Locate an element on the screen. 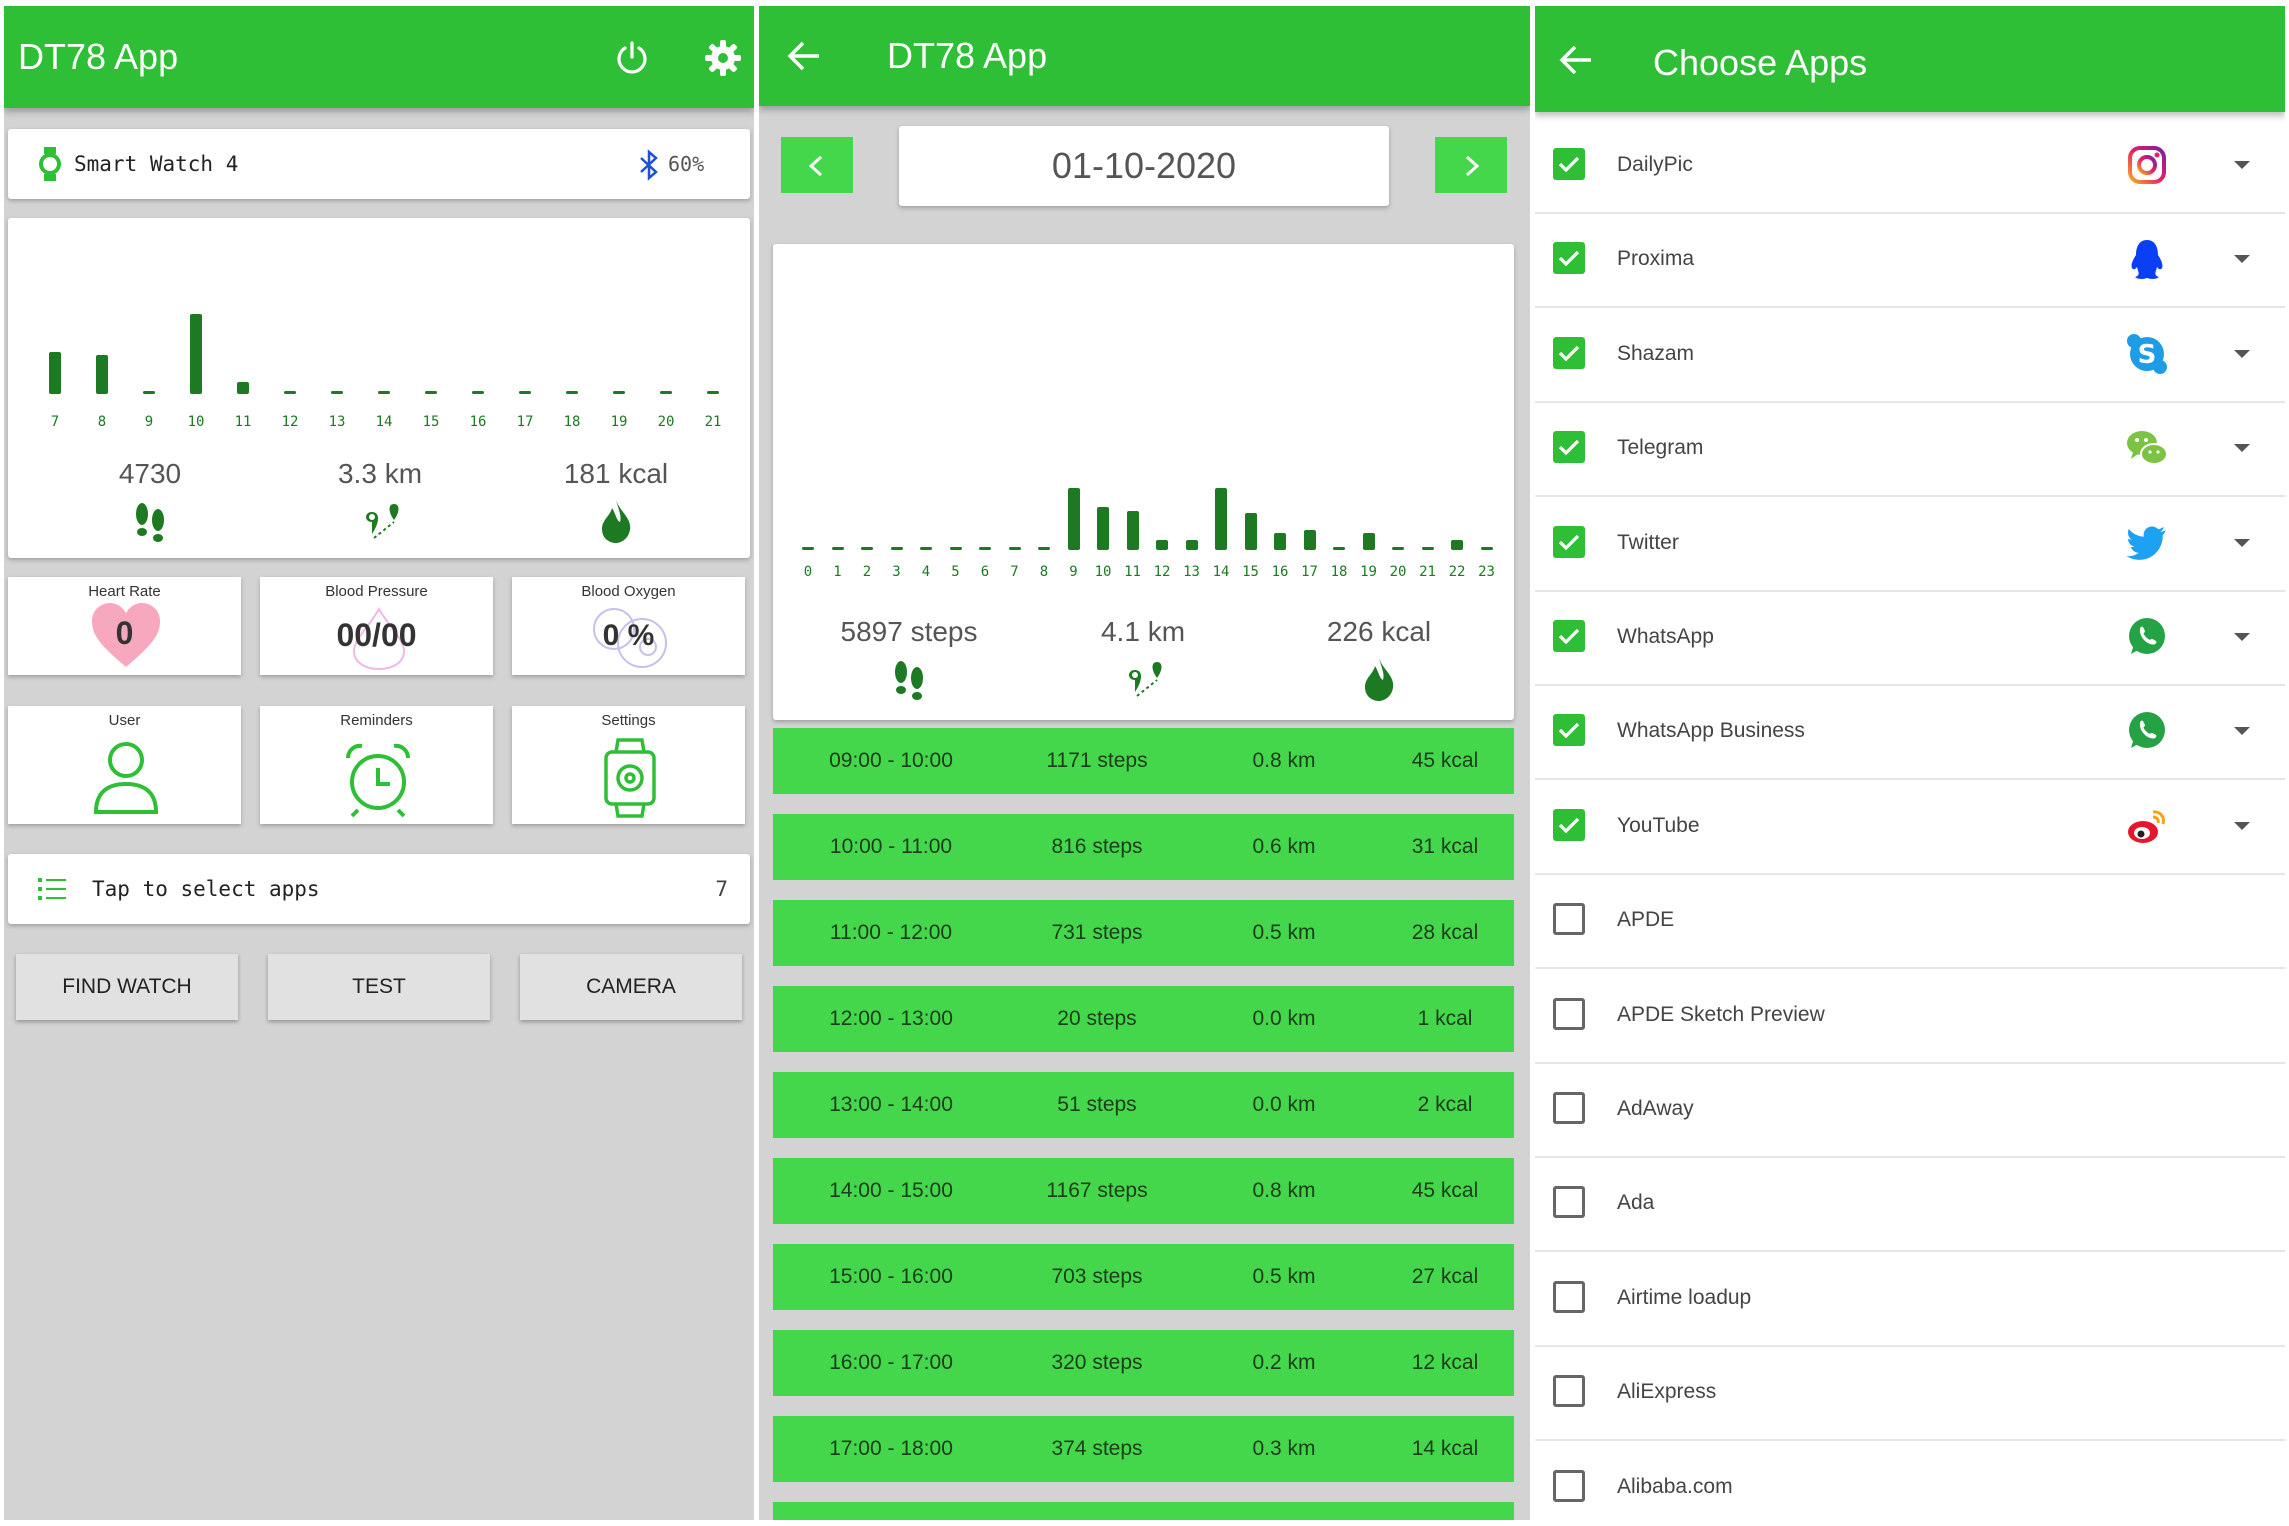 This screenshot has width=2289, height=1526. app-row: Airtime loadup is located at coordinates (1910, 1299).